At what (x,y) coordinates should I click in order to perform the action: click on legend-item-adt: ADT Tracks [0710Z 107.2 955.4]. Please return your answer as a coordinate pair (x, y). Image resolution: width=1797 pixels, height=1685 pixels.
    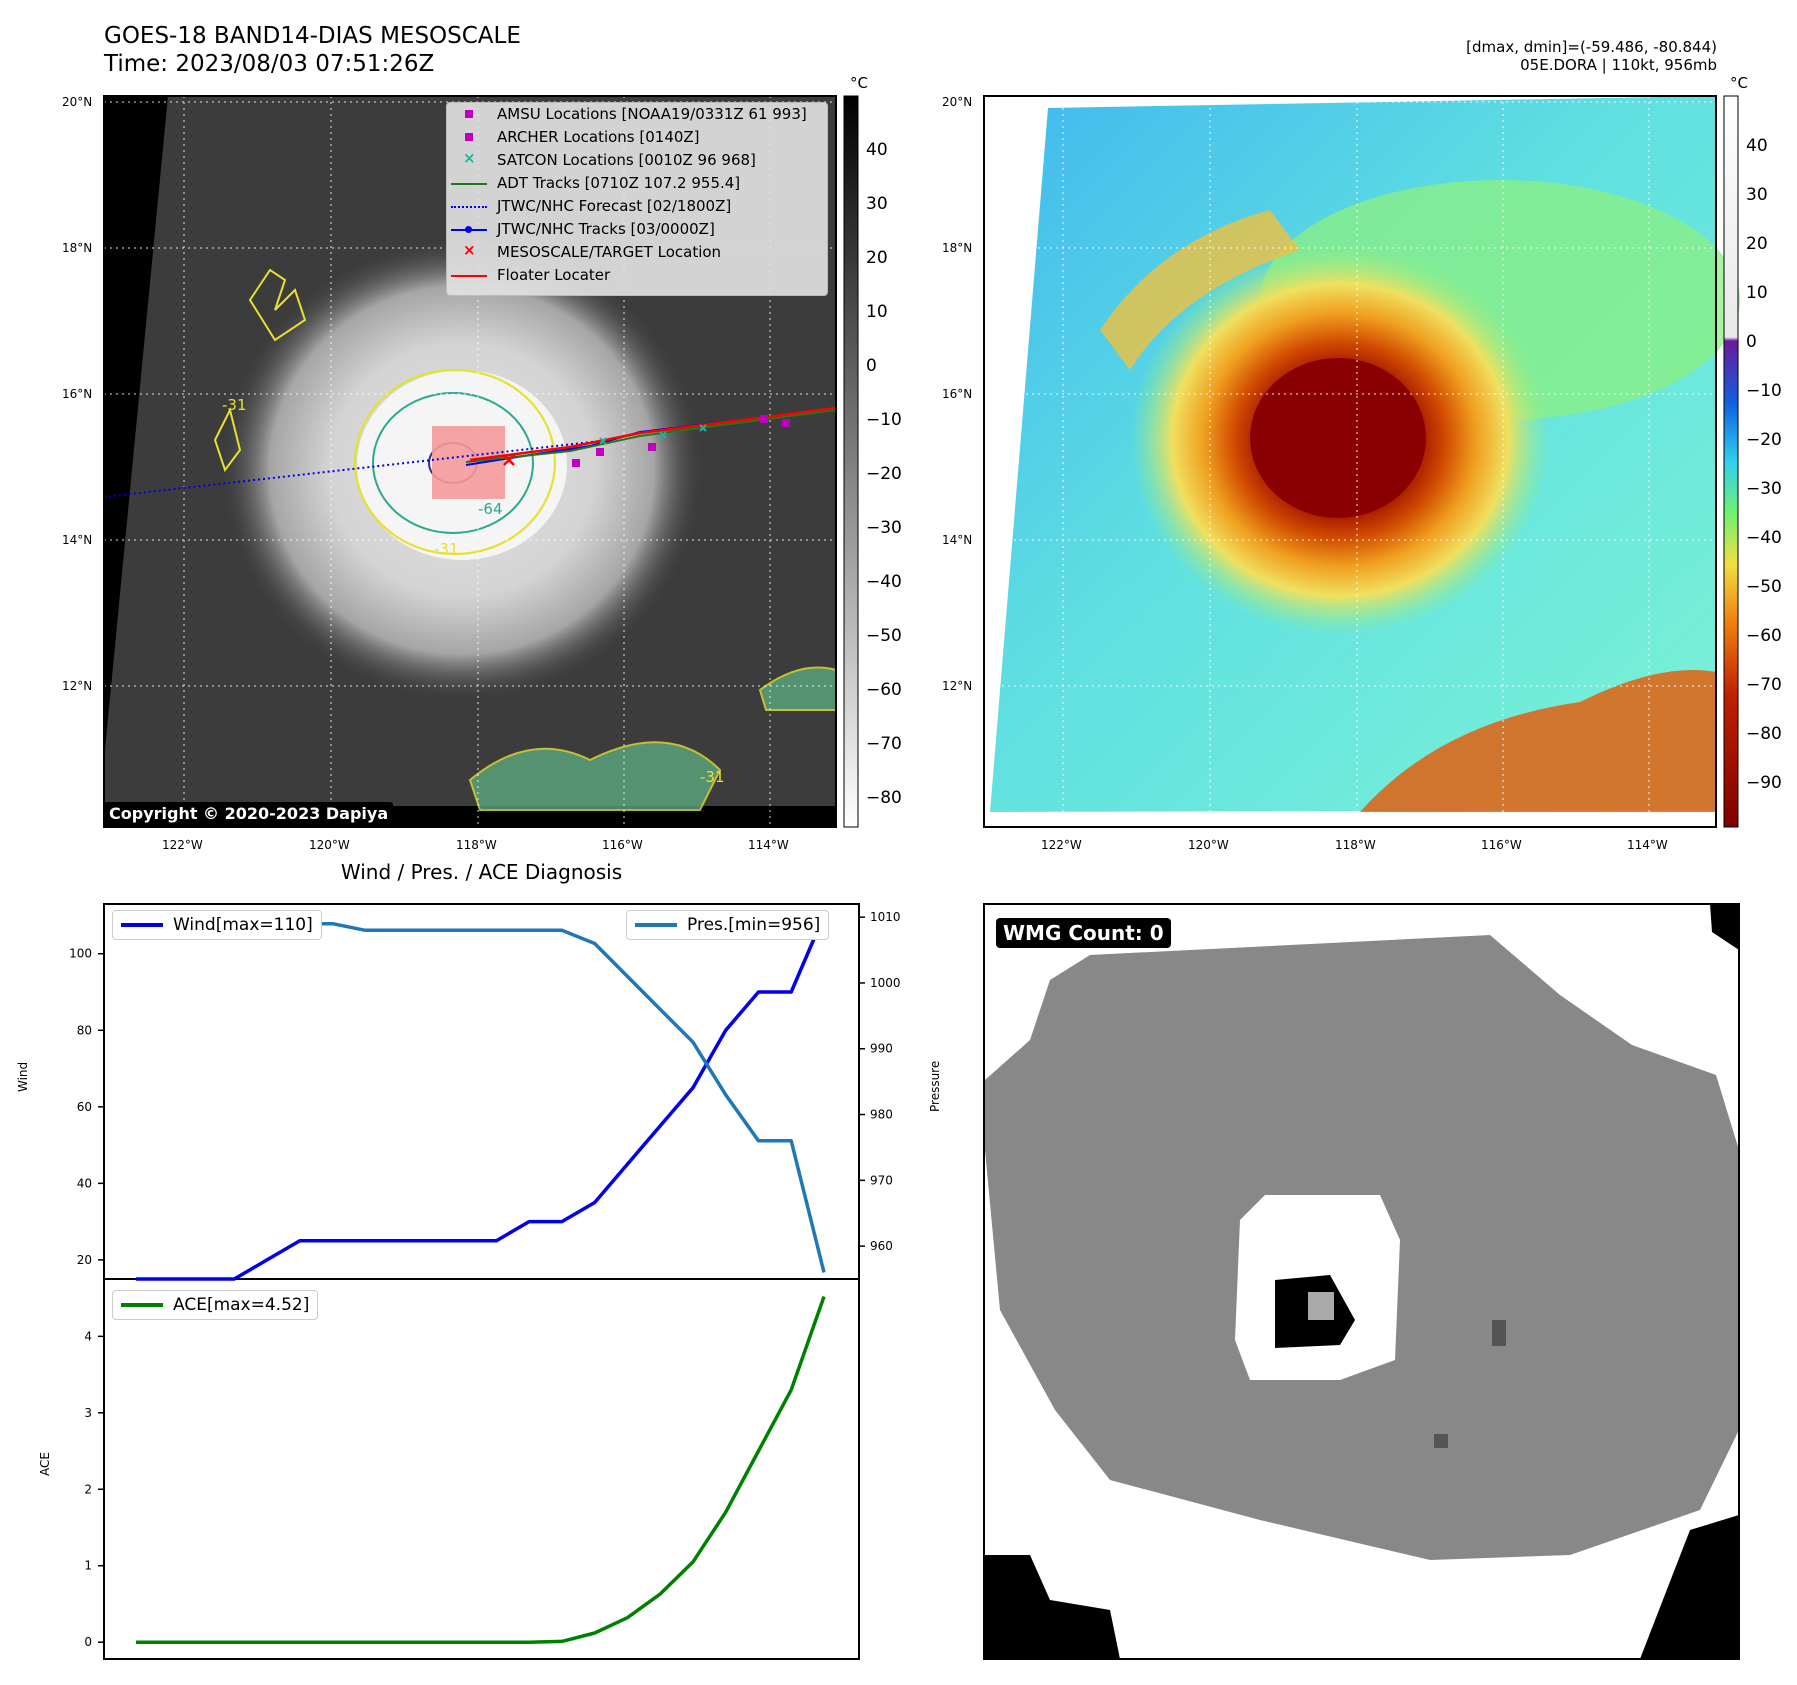
    Looking at the image, I should click on (637, 183).